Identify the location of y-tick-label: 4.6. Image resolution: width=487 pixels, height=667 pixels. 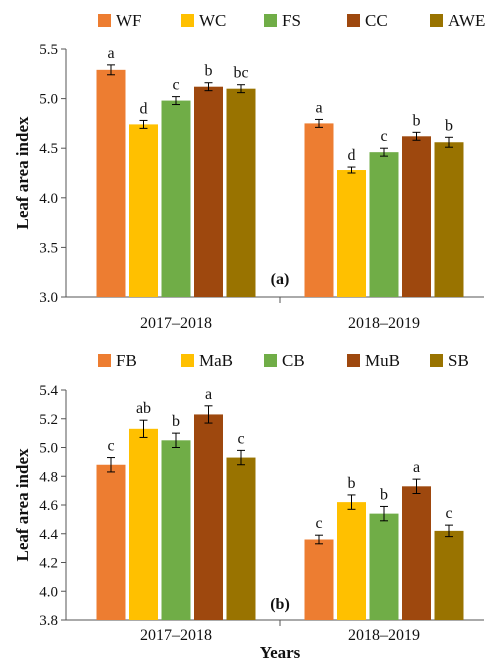
(48, 506).